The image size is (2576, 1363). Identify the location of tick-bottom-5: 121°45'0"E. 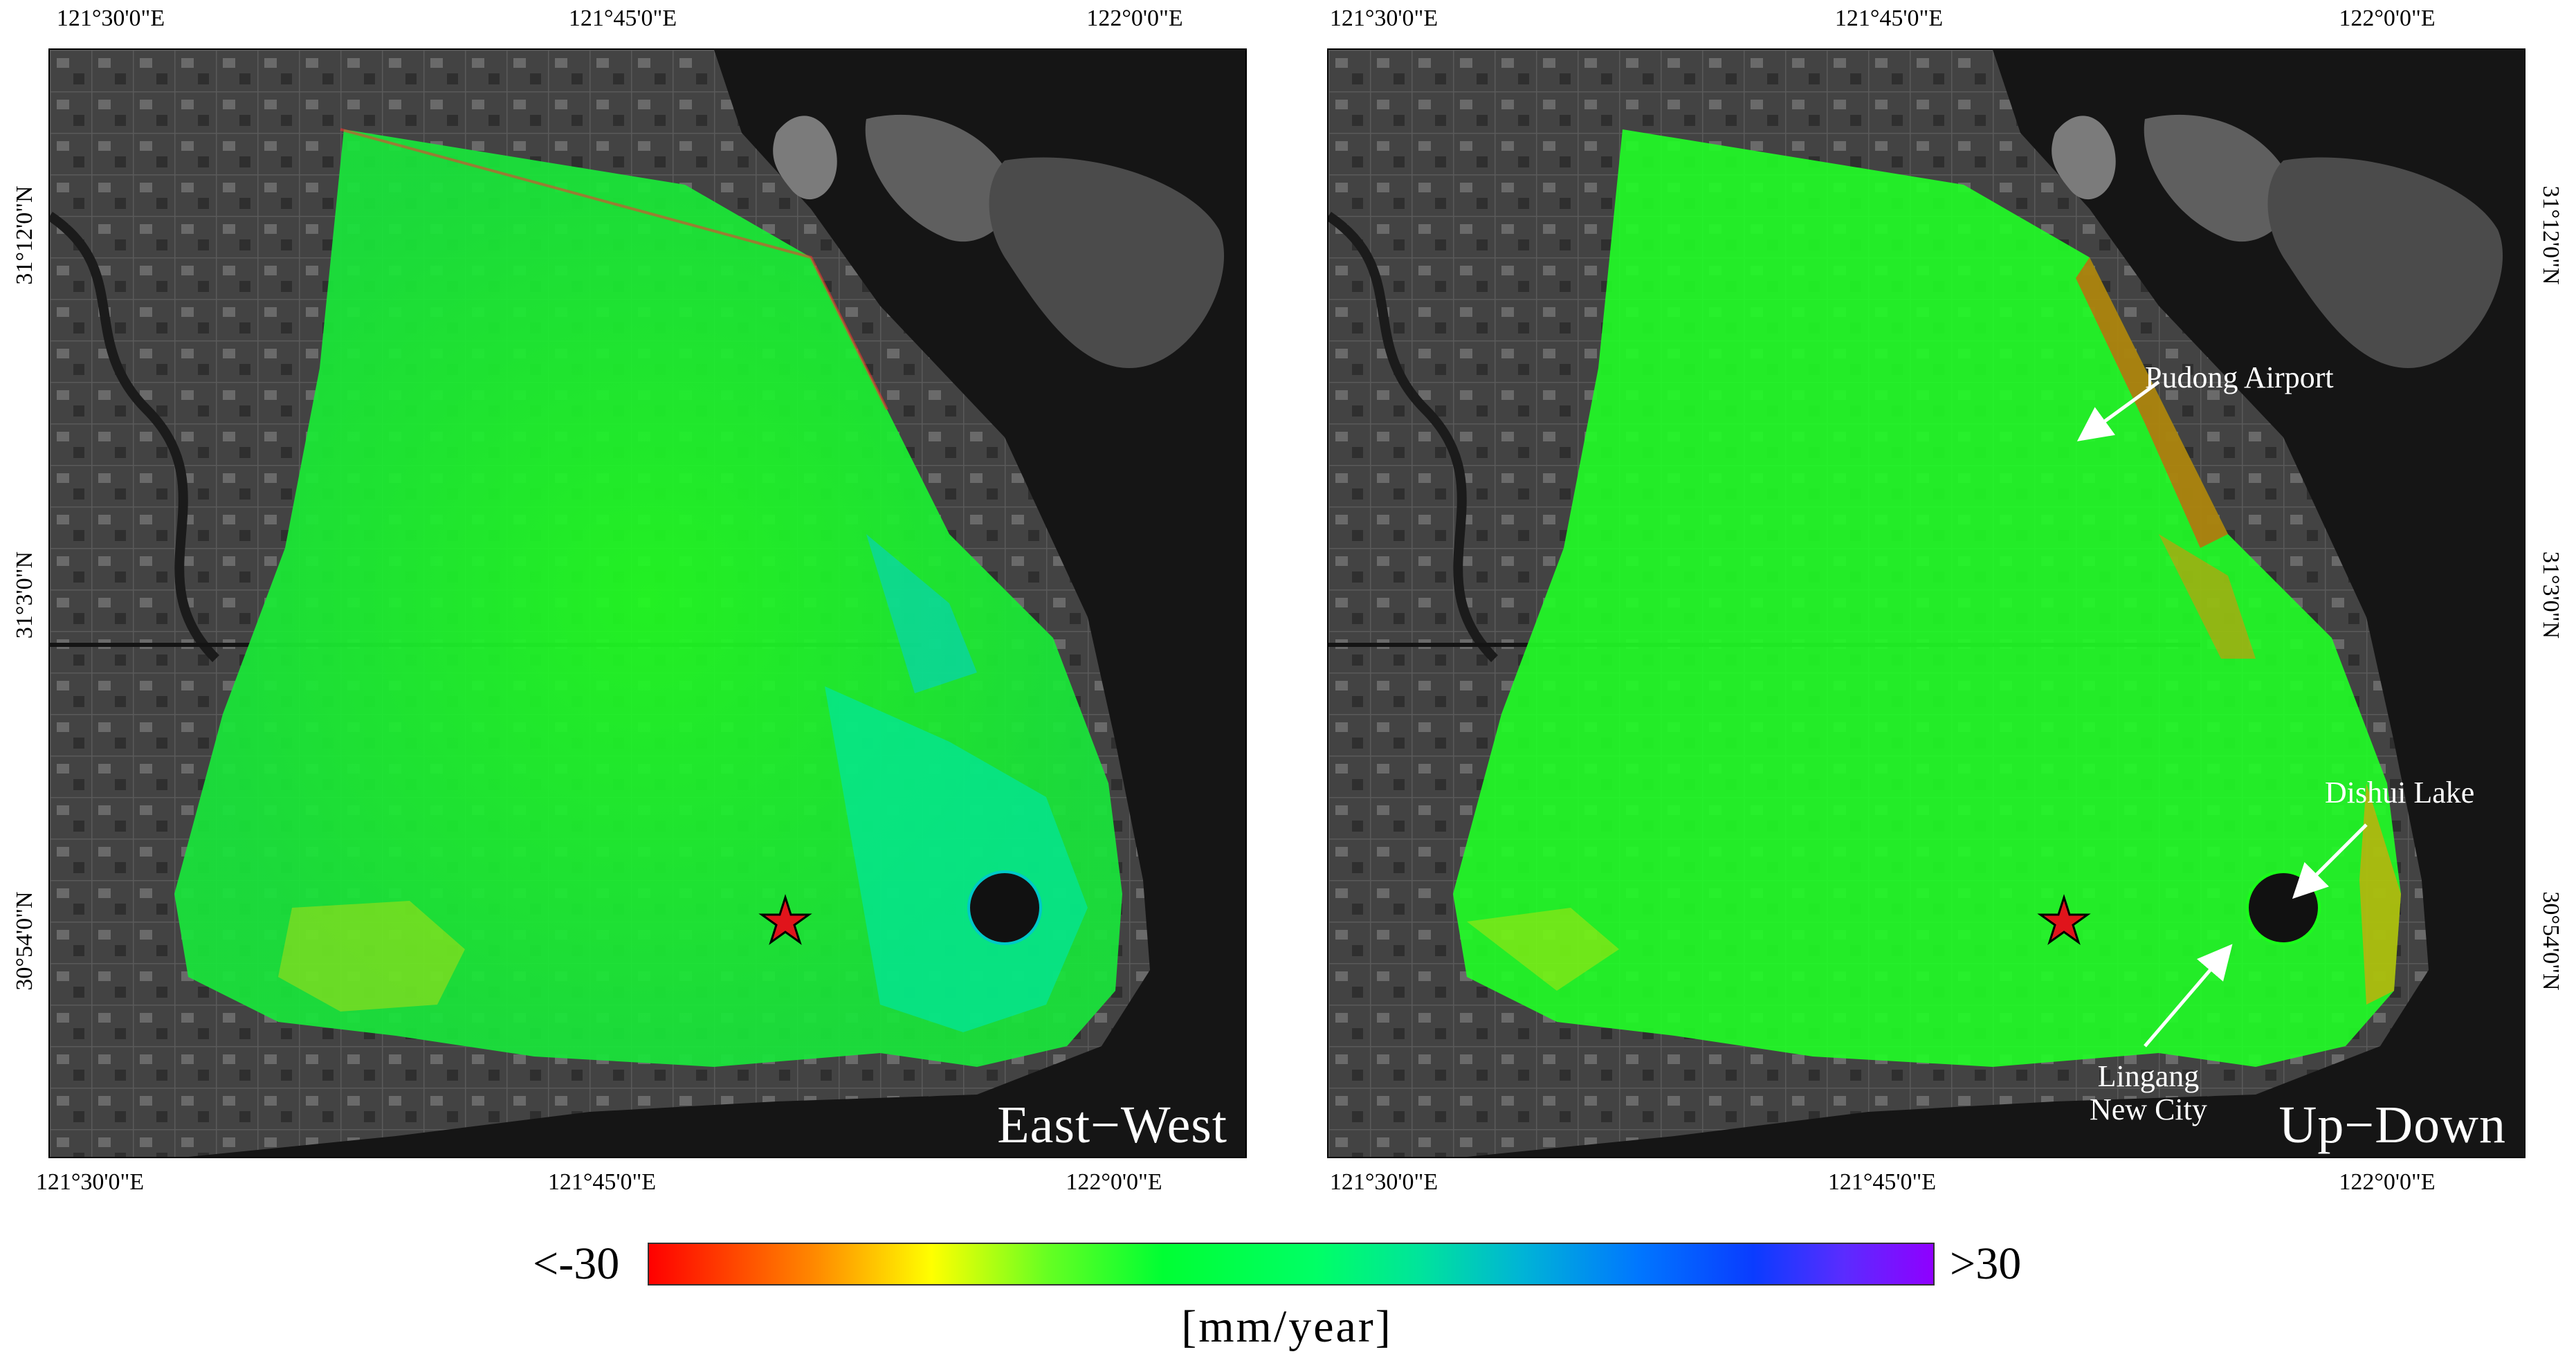
(1882, 1182).